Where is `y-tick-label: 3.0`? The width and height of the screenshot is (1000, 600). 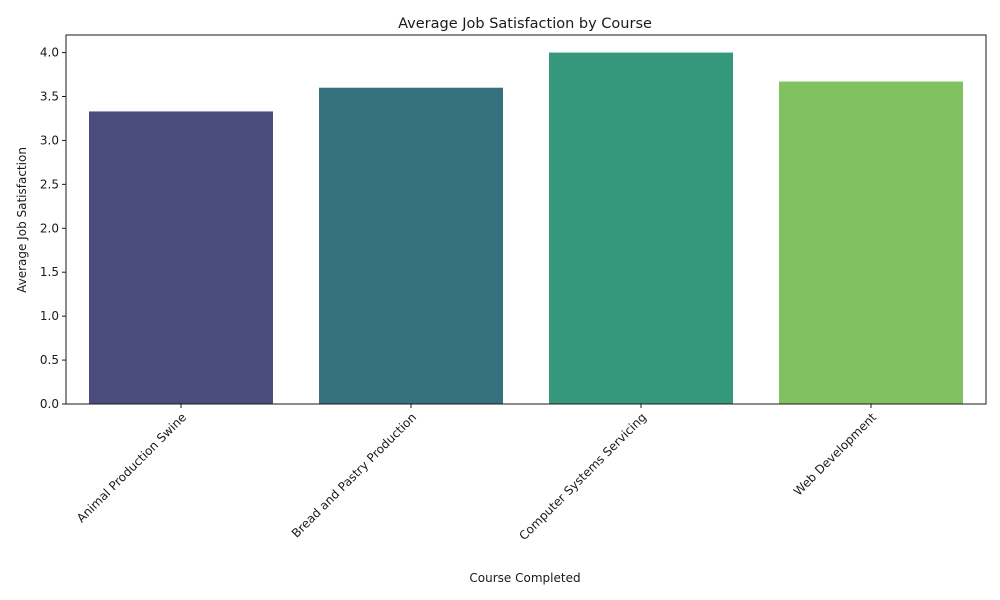 y-tick-label: 3.0 is located at coordinates (49, 140).